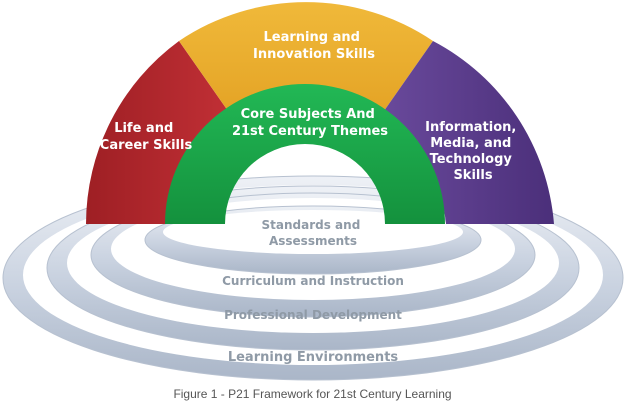  What do you see at coordinates (314, 46) in the screenshot?
I see `label-learning-innovation: Learning and Innovation Skills` at bounding box center [314, 46].